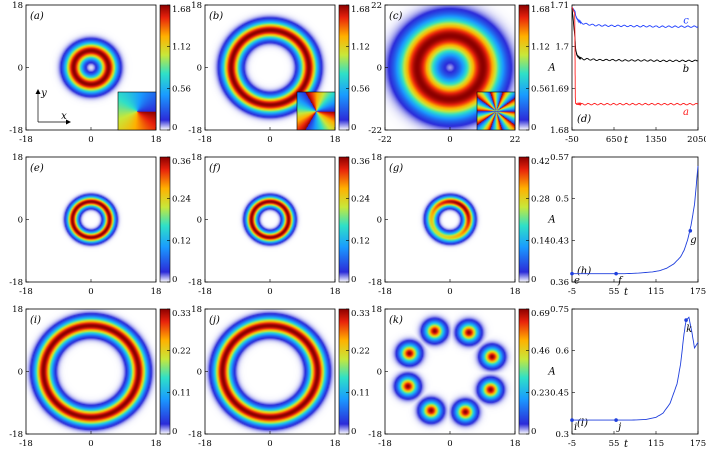  Describe the element at coordinates (37, 16) in the screenshot. I see `panel-label: (a)` at that location.